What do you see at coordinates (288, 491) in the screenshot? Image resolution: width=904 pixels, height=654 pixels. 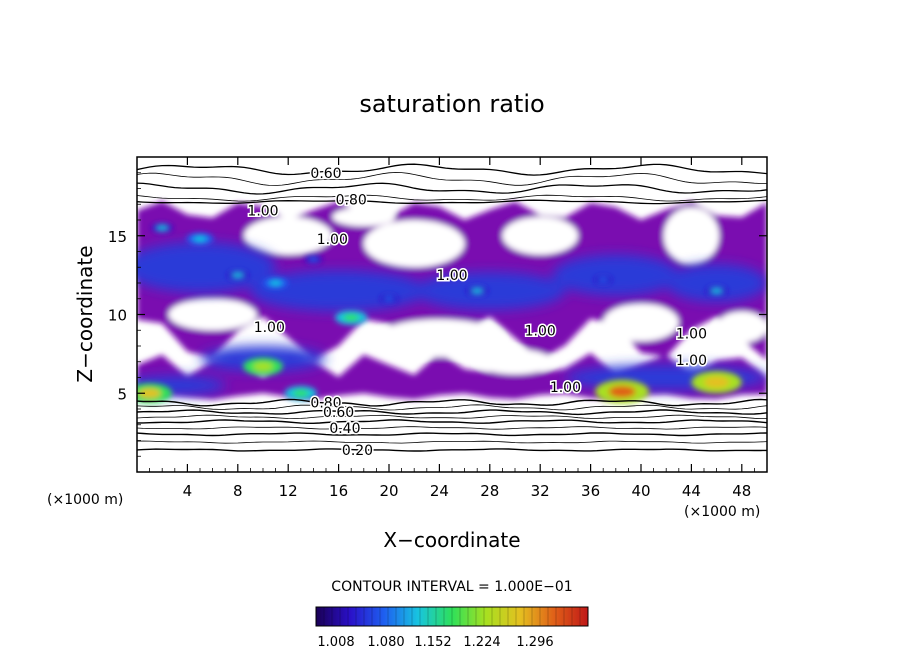 I see `x-tick-label: 12` at bounding box center [288, 491].